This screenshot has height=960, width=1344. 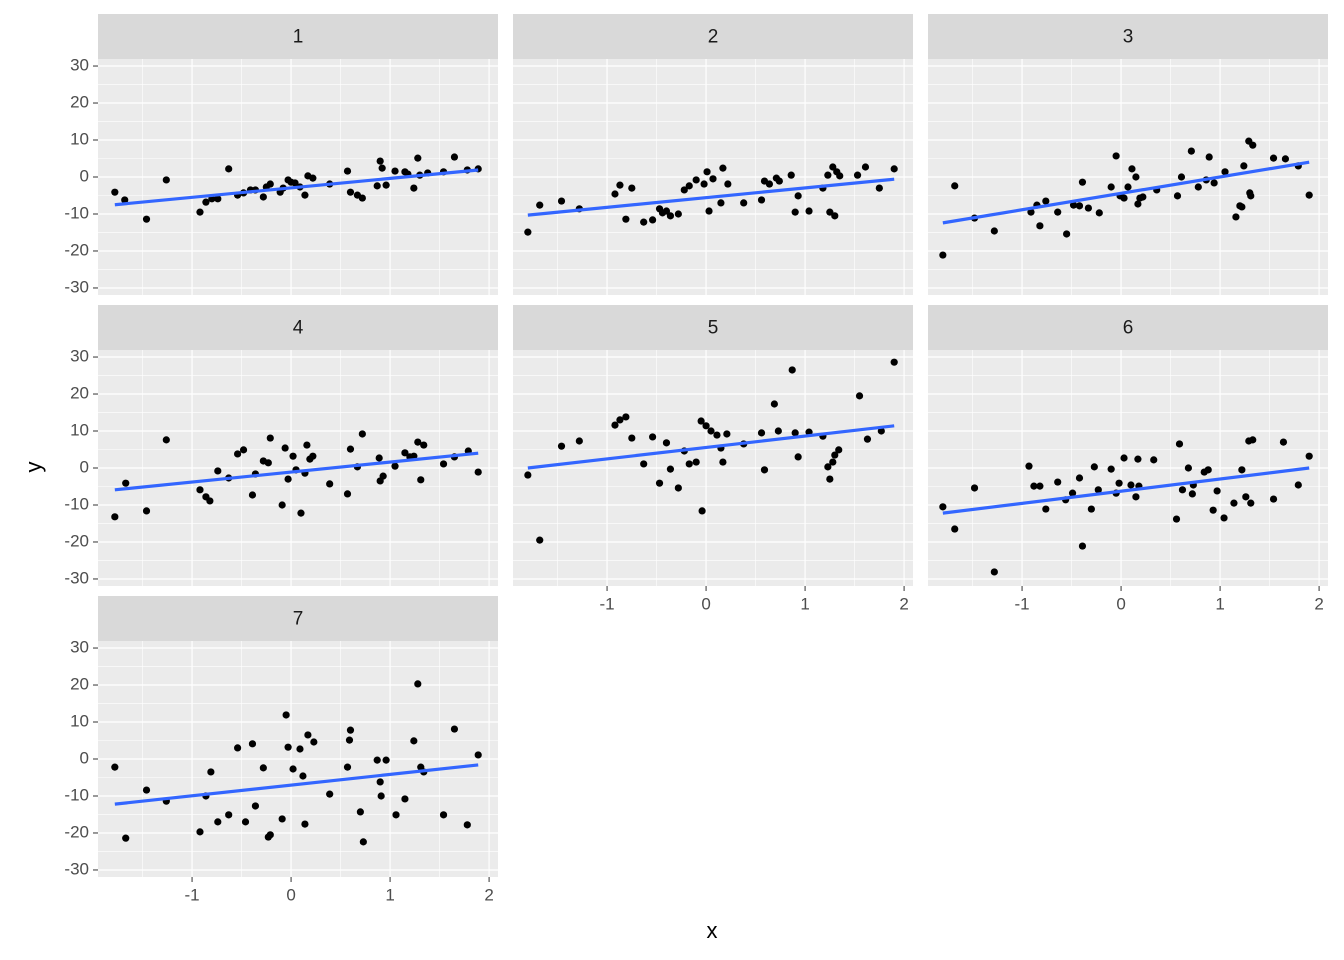 I want to click on y-tick-label: -30, so click(x=76, y=577).